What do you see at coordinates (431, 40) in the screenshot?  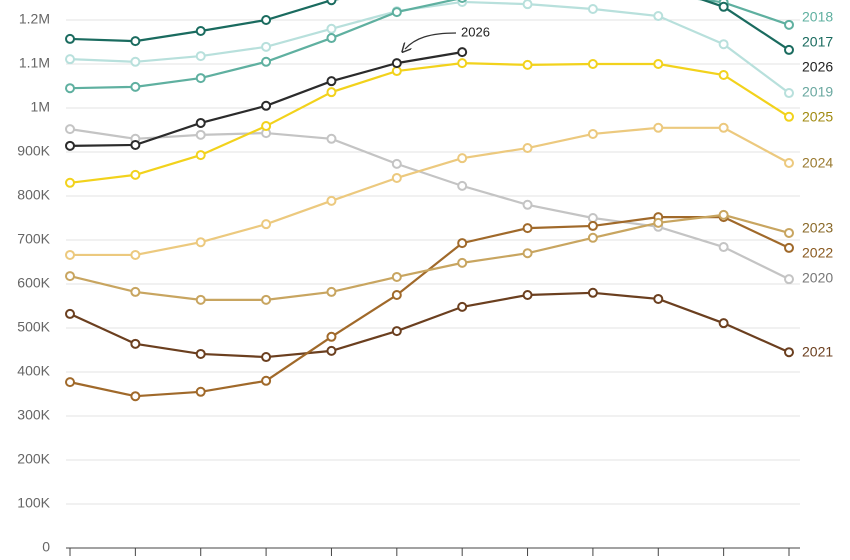 I see `annotation-arrow` at bounding box center [431, 40].